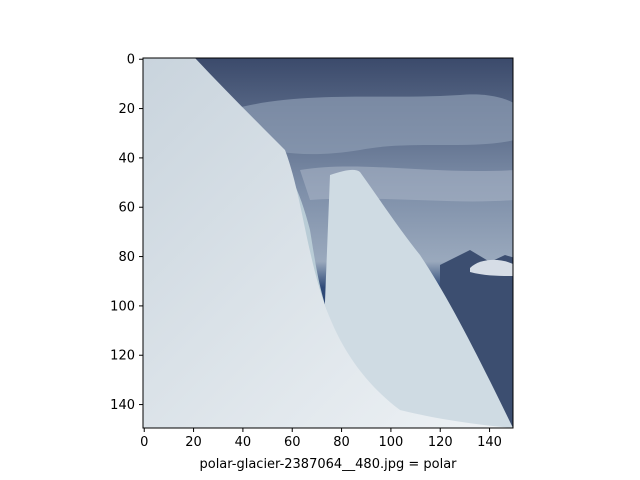 This screenshot has height=480, width=640. I want to click on y-tick-label: 120, so click(122, 356).